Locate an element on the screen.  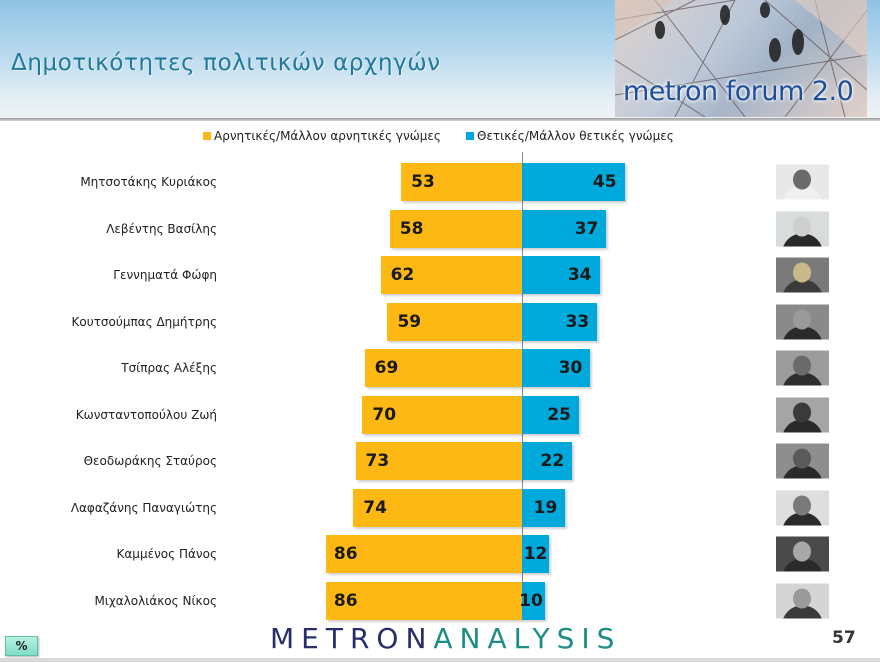
negative-value-label: 74 is located at coordinates (375, 507).